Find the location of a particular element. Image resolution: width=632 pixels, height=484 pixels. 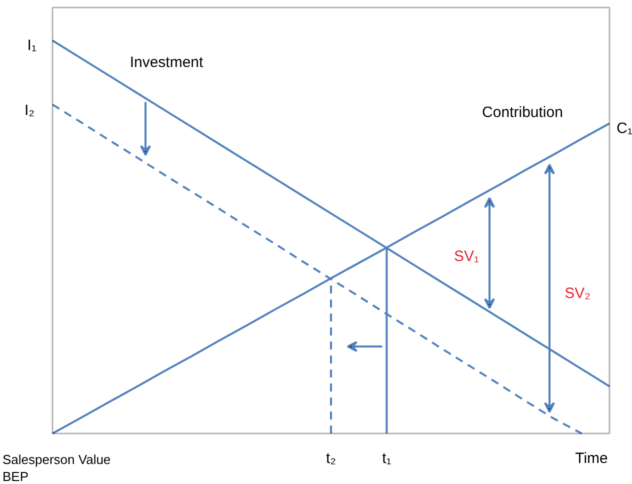

annotation: Investment is located at coordinates (167, 62).